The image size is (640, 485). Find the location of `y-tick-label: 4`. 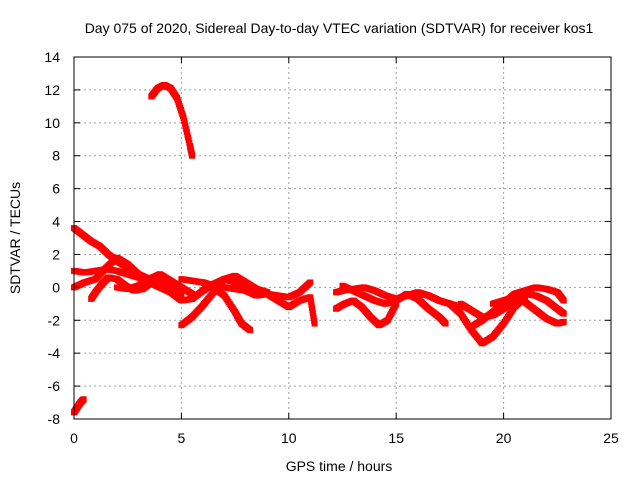

y-tick-label: 4 is located at coordinates (56, 222).